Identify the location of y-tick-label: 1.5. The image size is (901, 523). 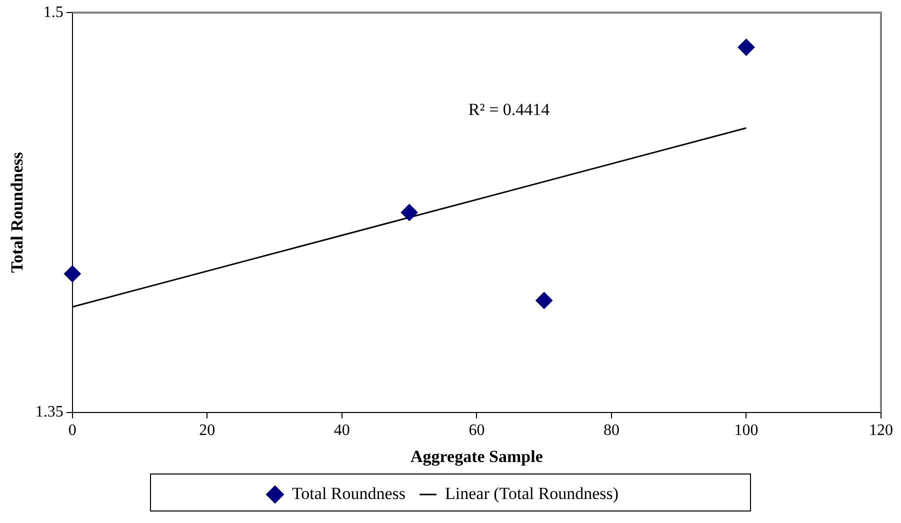
(53, 12).